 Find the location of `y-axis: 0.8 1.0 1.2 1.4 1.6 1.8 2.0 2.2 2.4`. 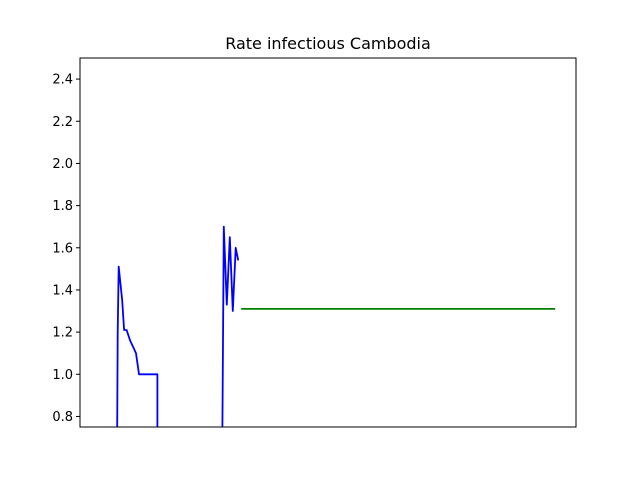

y-axis: 0.8 1.0 1.2 1.4 1.6 1.8 2.0 2.2 2.4 is located at coordinates (66, 249).